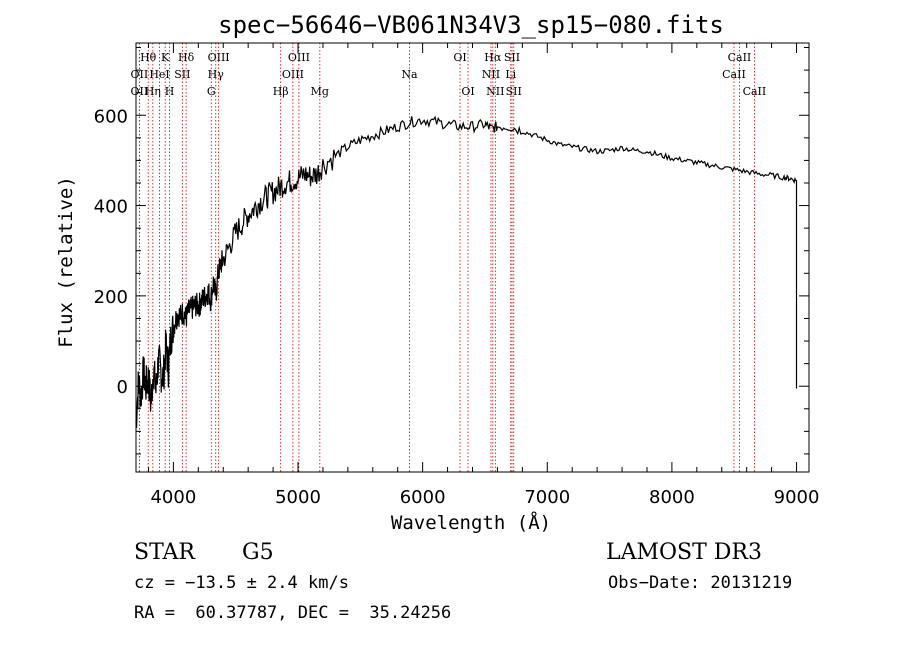 The height and width of the screenshot is (649, 900). I want to click on coordinates: RA = 60.37787, DEC = 35.24256, so click(293, 613).